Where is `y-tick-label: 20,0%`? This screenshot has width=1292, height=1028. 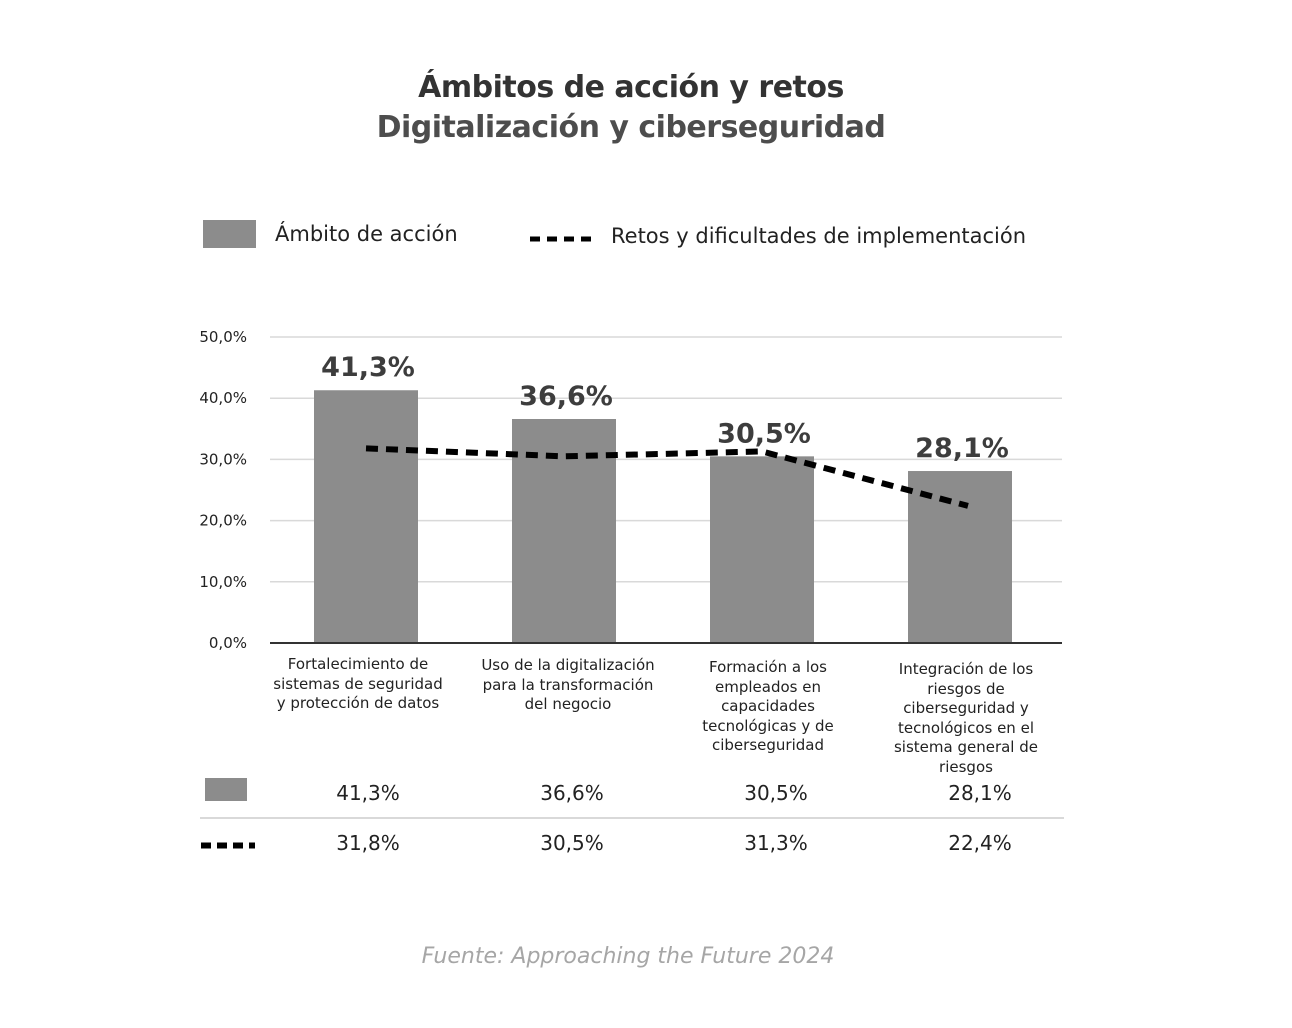 y-tick-label: 20,0% is located at coordinates (223, 521).